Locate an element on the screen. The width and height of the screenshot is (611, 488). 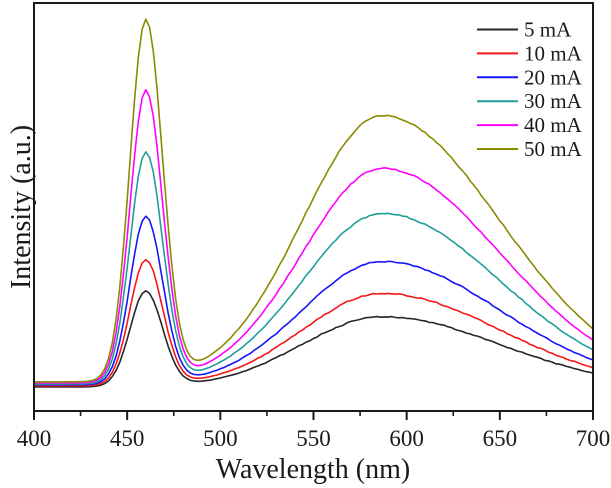
x-tick-label: 600 is located at coordinates (406, 438).